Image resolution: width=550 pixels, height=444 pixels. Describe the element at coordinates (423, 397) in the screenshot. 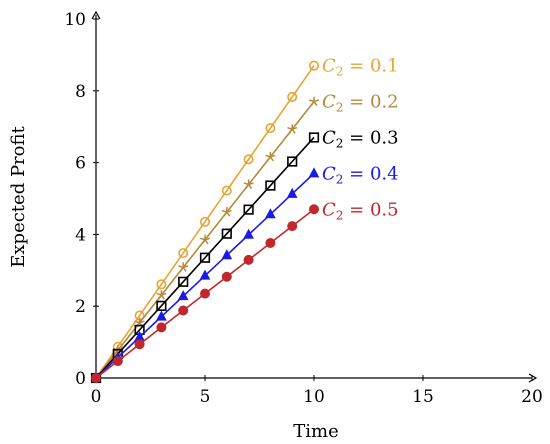

I see `x-tick-label: 15` at that location.